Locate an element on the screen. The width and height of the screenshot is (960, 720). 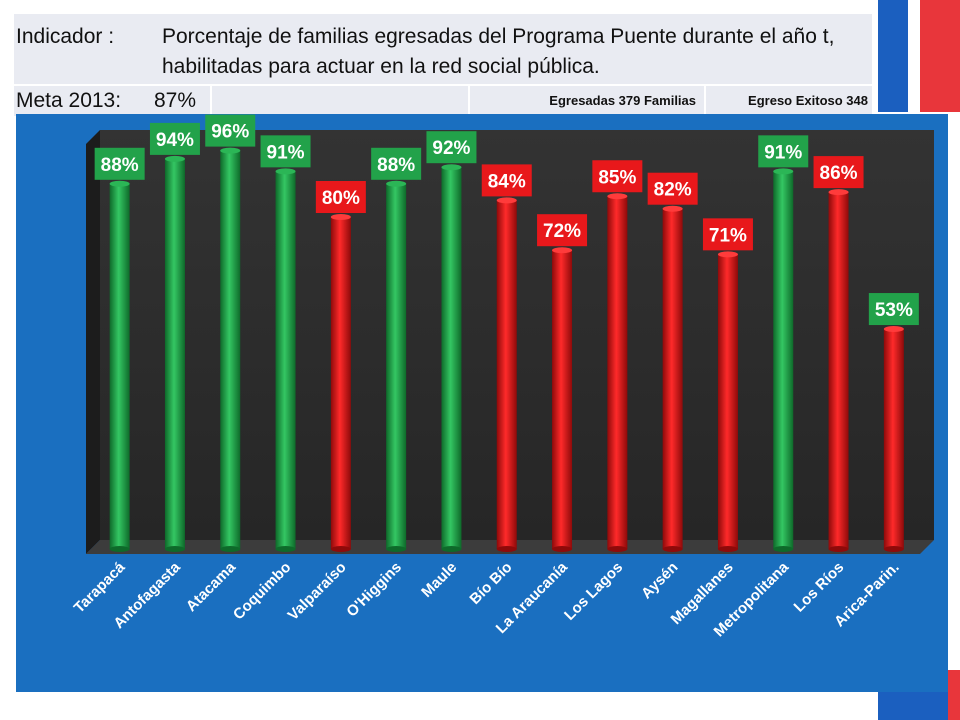
data-label-text: 86% is located at coordinates (839, 173).